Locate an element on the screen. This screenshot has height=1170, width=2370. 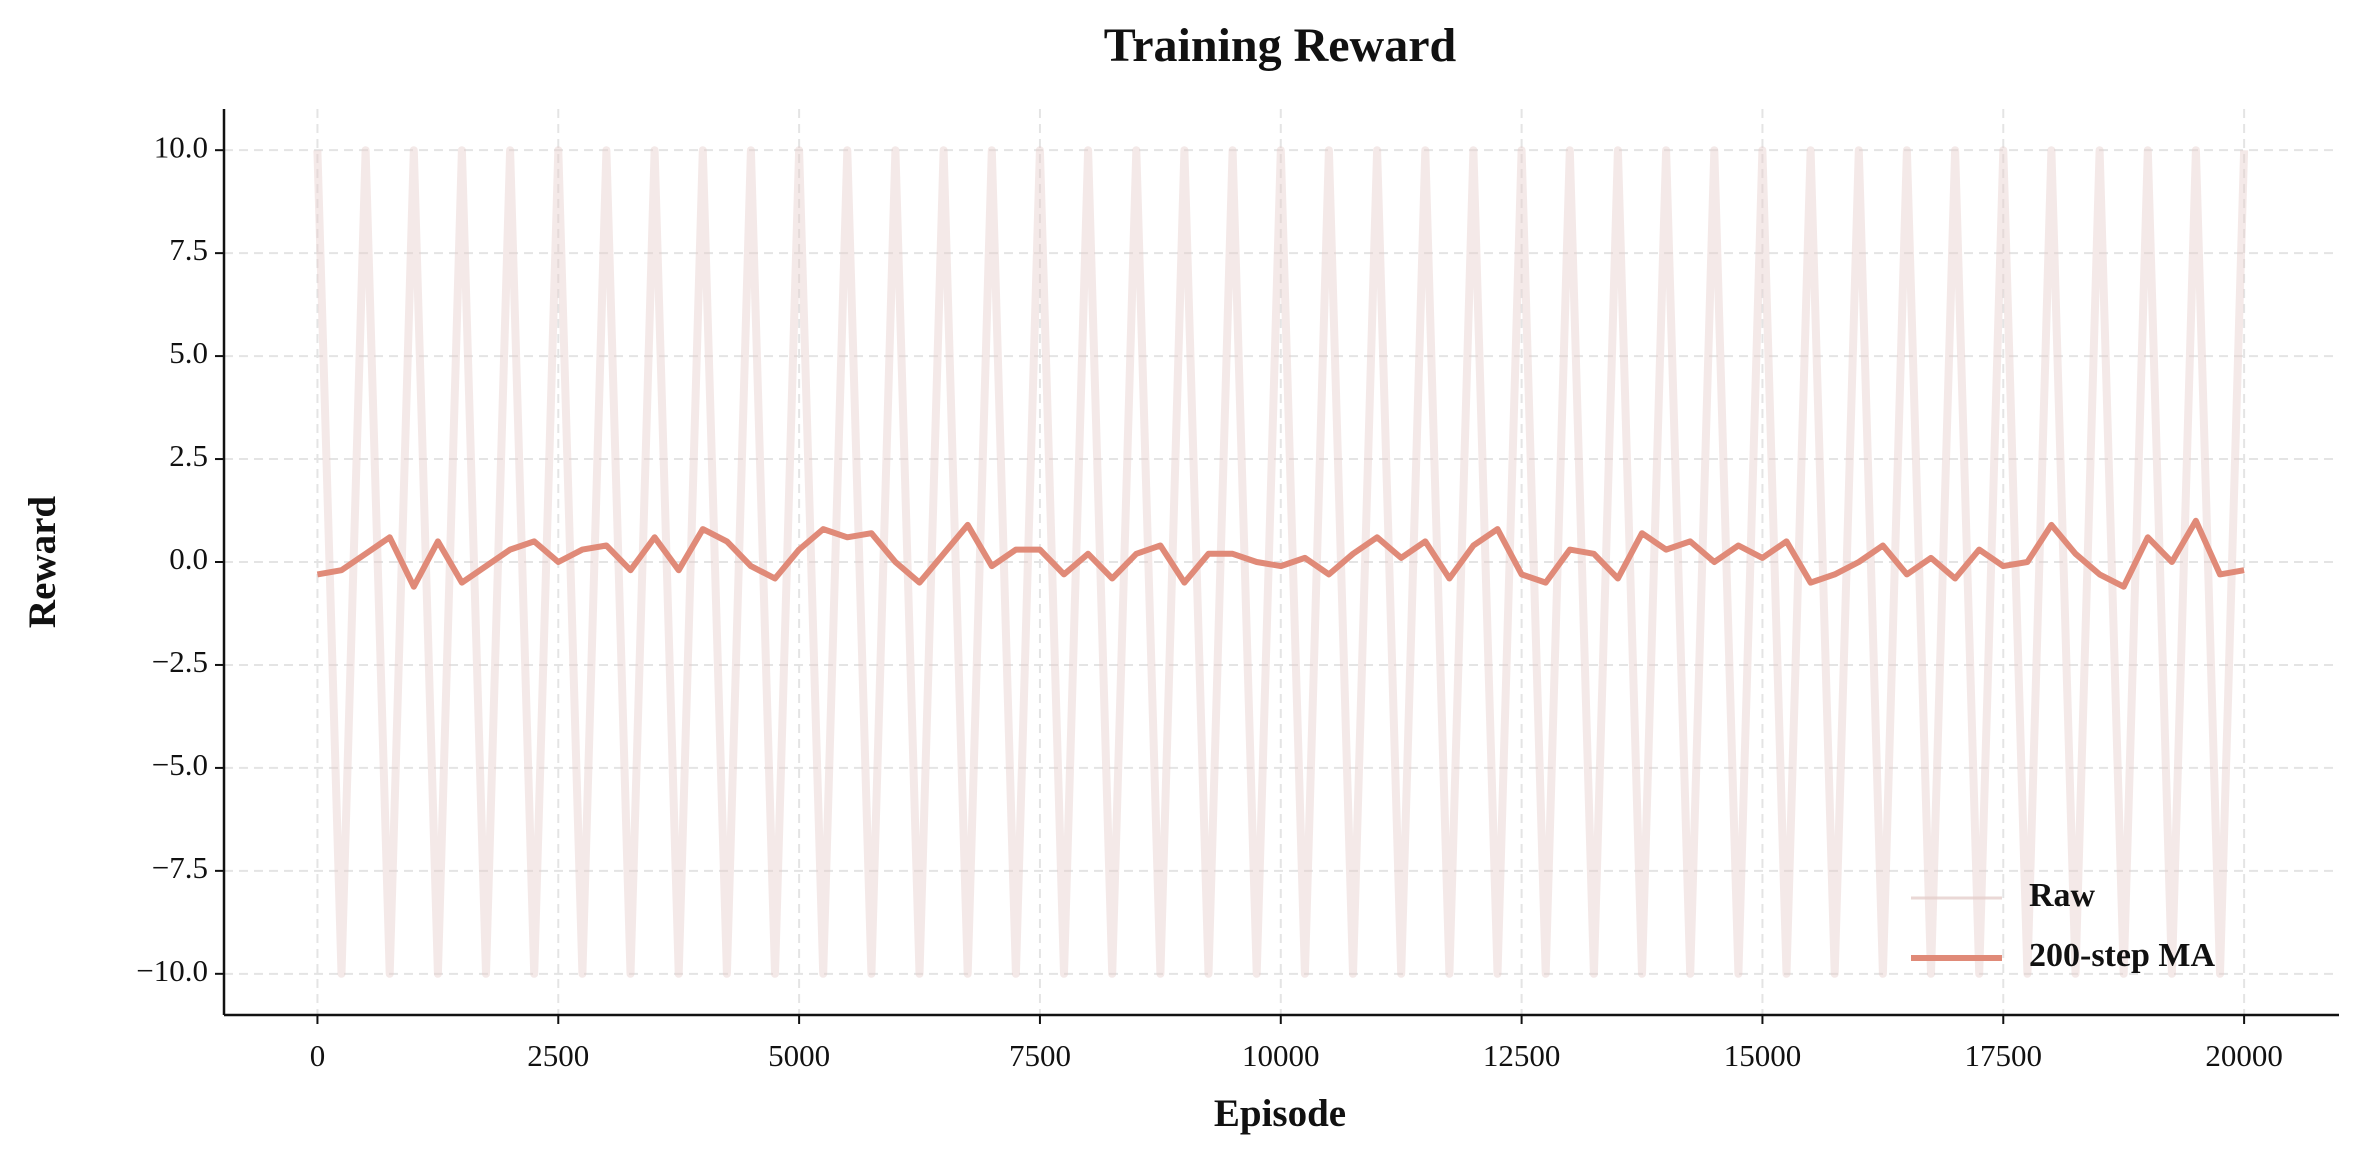
y-tick-label: −2.5 is located at coordinates (180, 661).